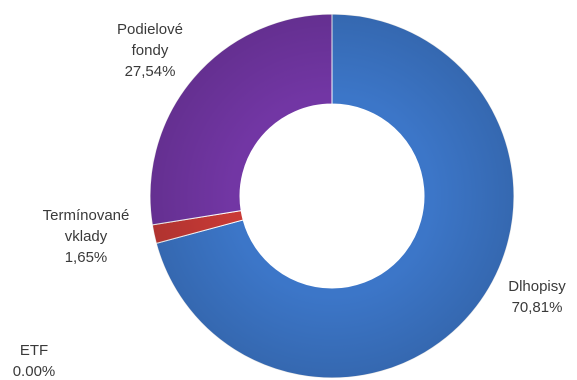 This screenshot has width=577, height=380. What do you see at coordinates (86, 215) in the screenshot?
I see `slice-label-line: Termínované` at bounding box center [86, 215].